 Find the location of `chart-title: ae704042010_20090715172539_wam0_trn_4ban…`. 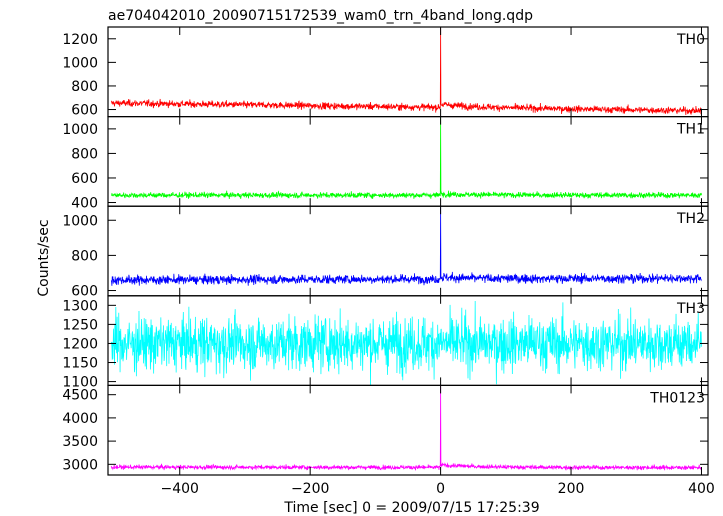

chart-title: ae704042010_20090715172539_wam0_trn_4ban… is located at coordinates (320, 16).